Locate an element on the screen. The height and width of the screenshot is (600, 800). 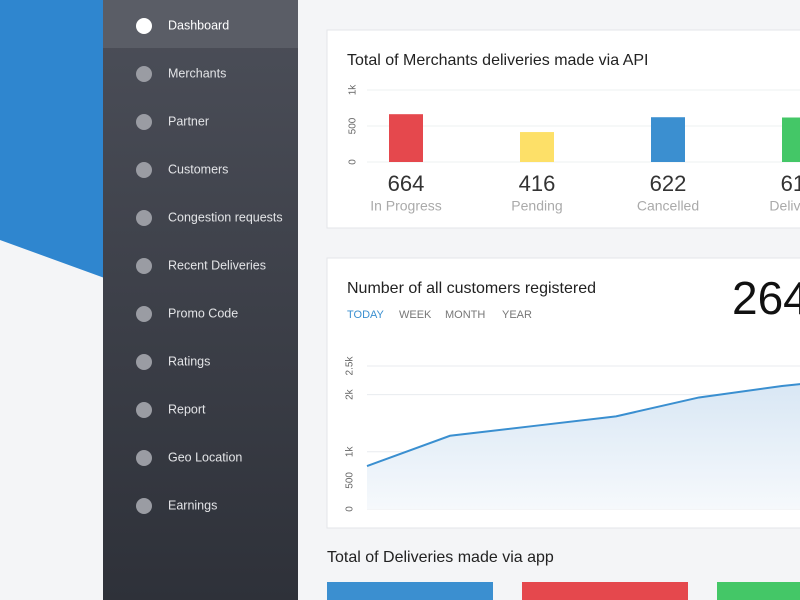
menu-label: Earnings is located at coordinates (192, 505).